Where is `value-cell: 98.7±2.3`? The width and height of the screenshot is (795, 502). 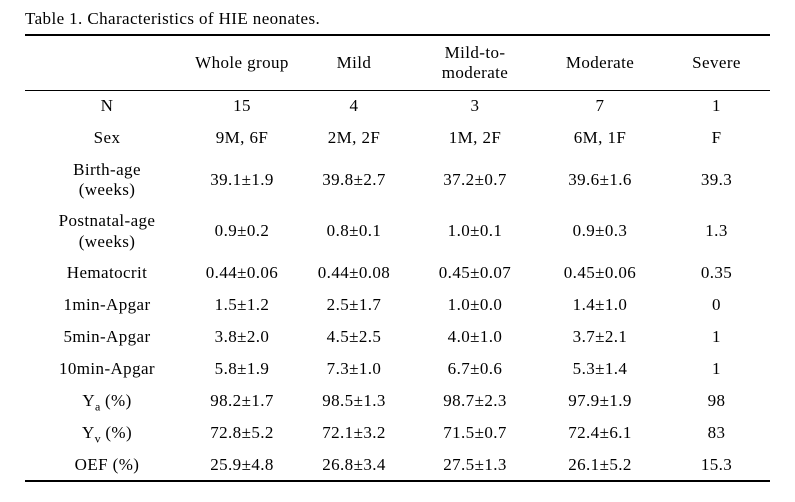
value-cell: 98.7±2.3 is located at coordinates (475, 401).